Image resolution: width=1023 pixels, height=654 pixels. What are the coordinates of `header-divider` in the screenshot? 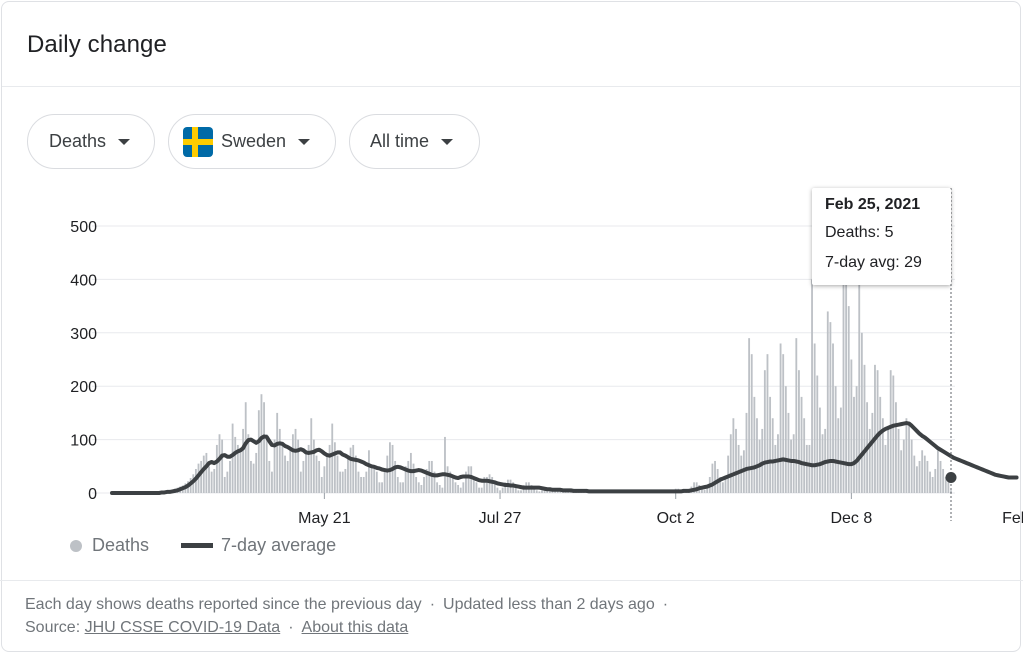 It's located at (511, 86).